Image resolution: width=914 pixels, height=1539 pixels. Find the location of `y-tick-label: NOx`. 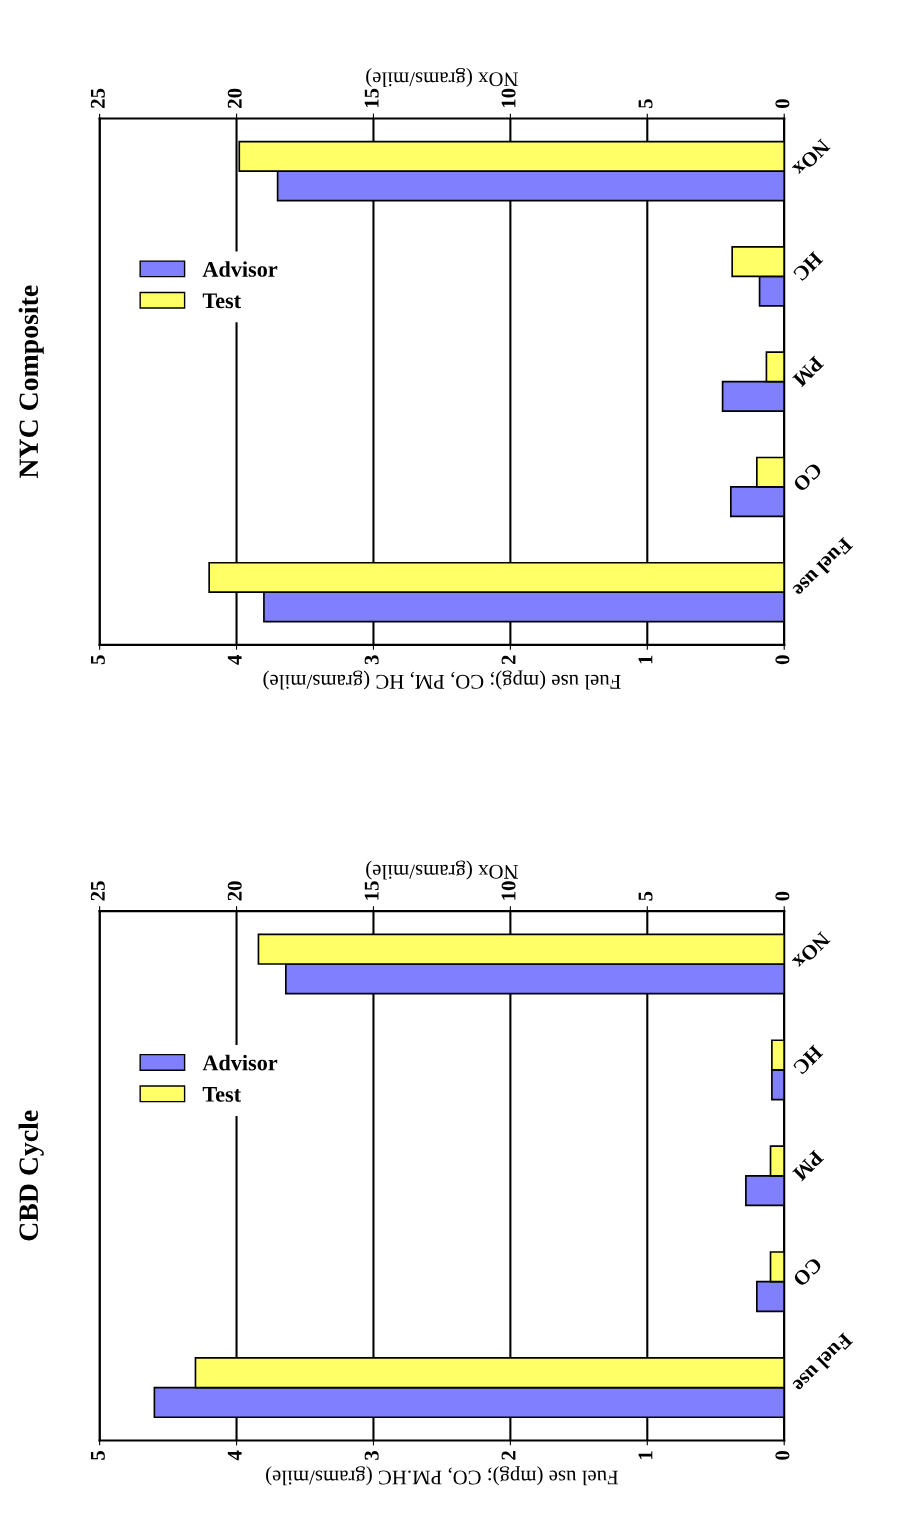

y-tick-label: NOx is located at coordinates (811, 158).